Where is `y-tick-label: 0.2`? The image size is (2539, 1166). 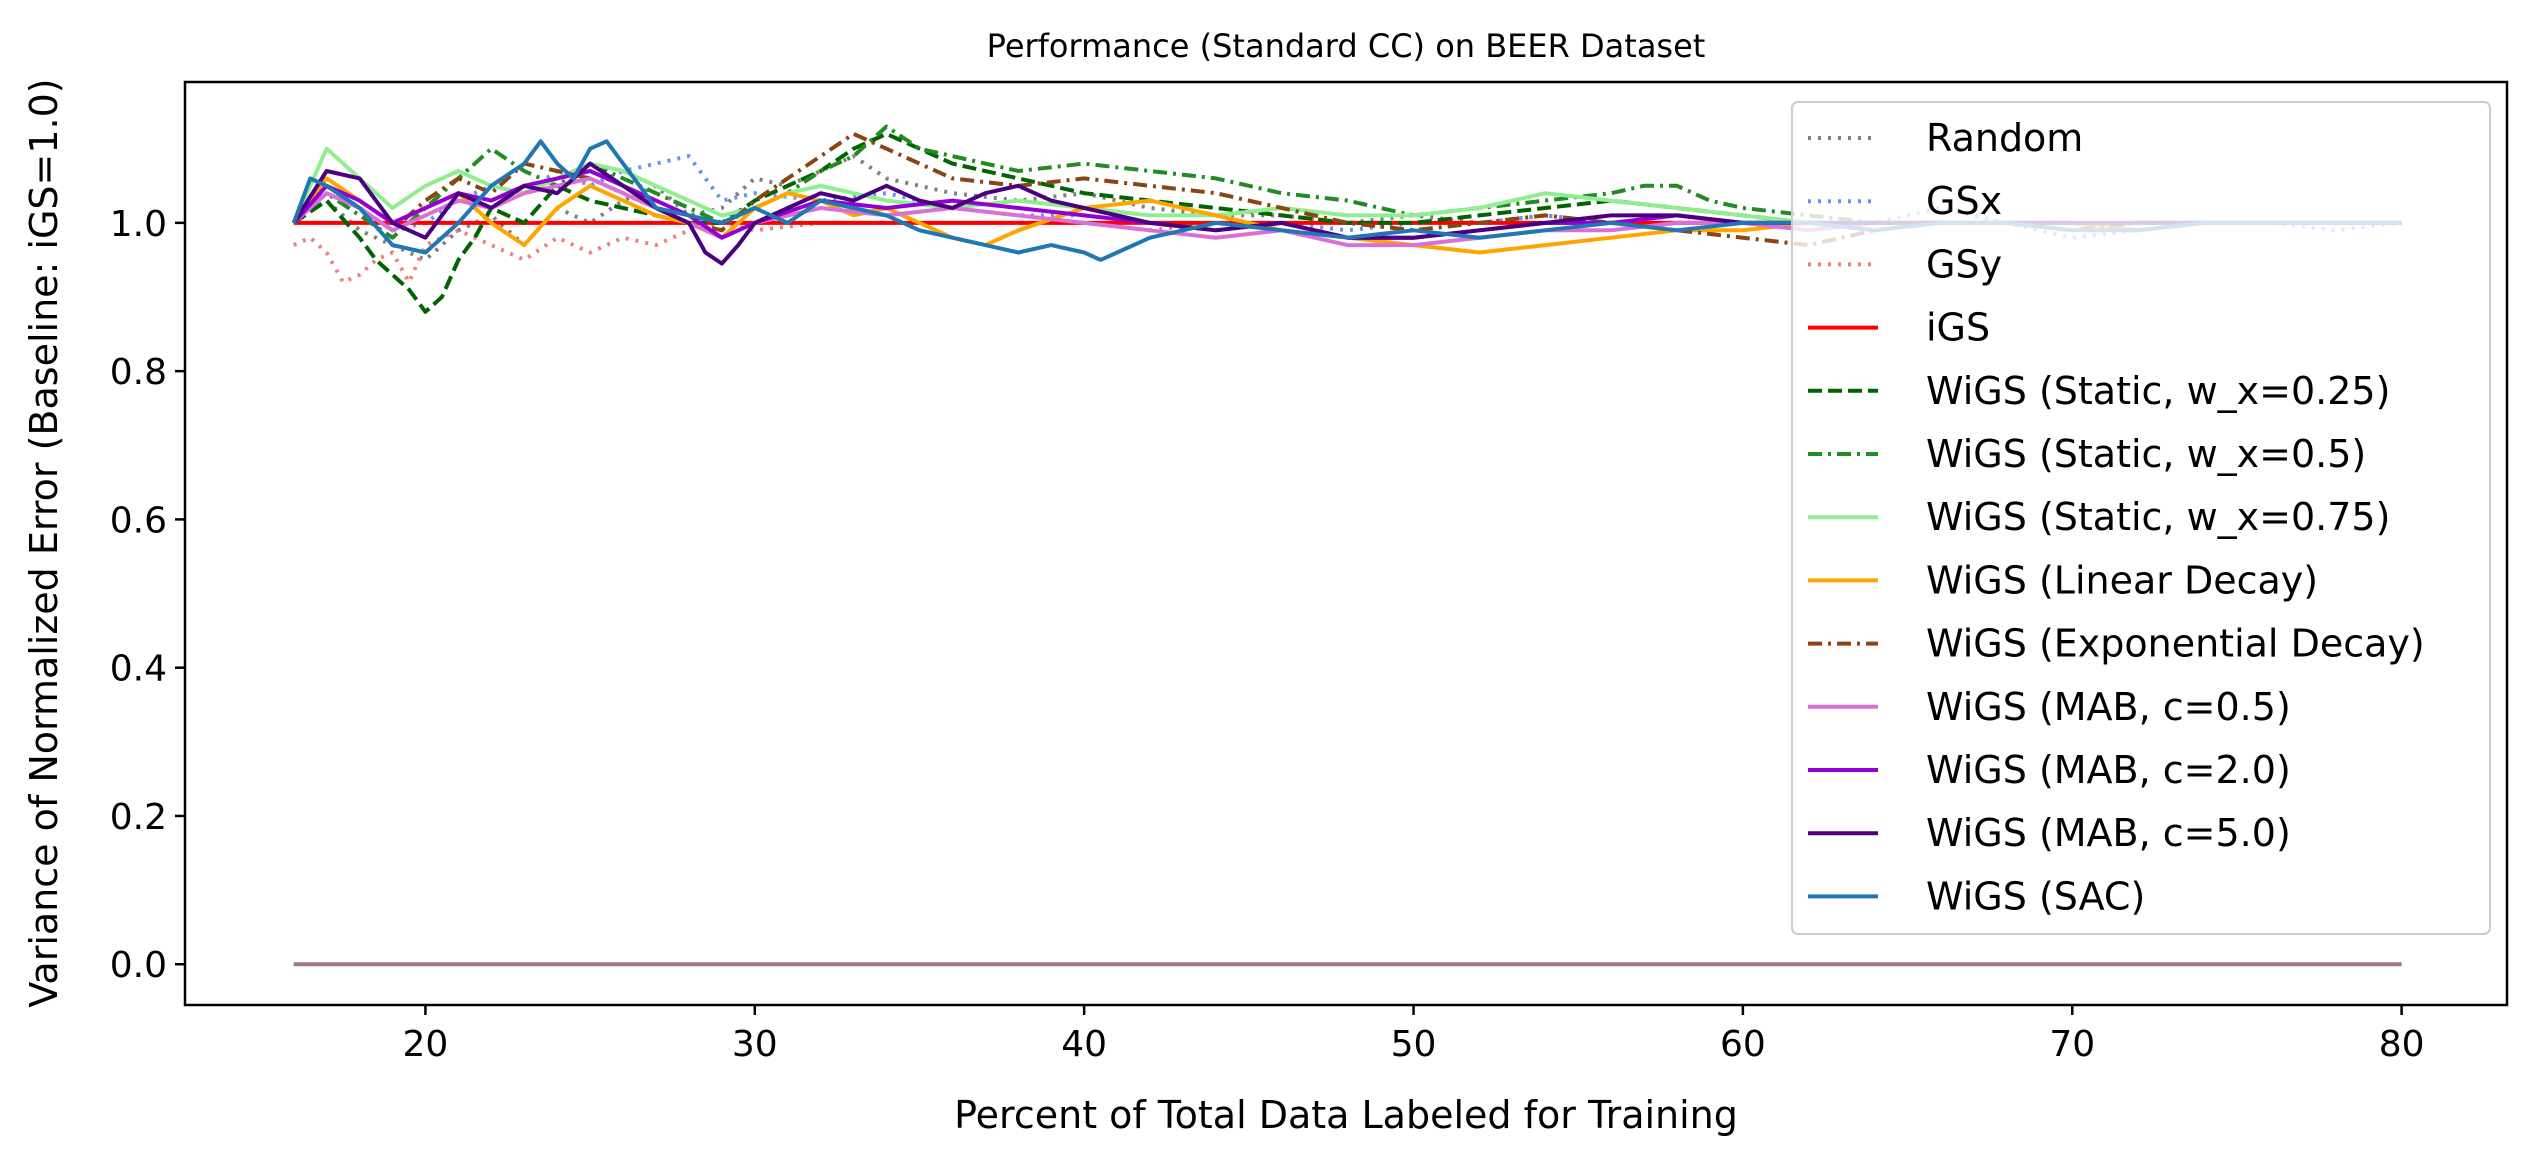 y-tick-label: 0.2 is located at coordinates (138, 817).